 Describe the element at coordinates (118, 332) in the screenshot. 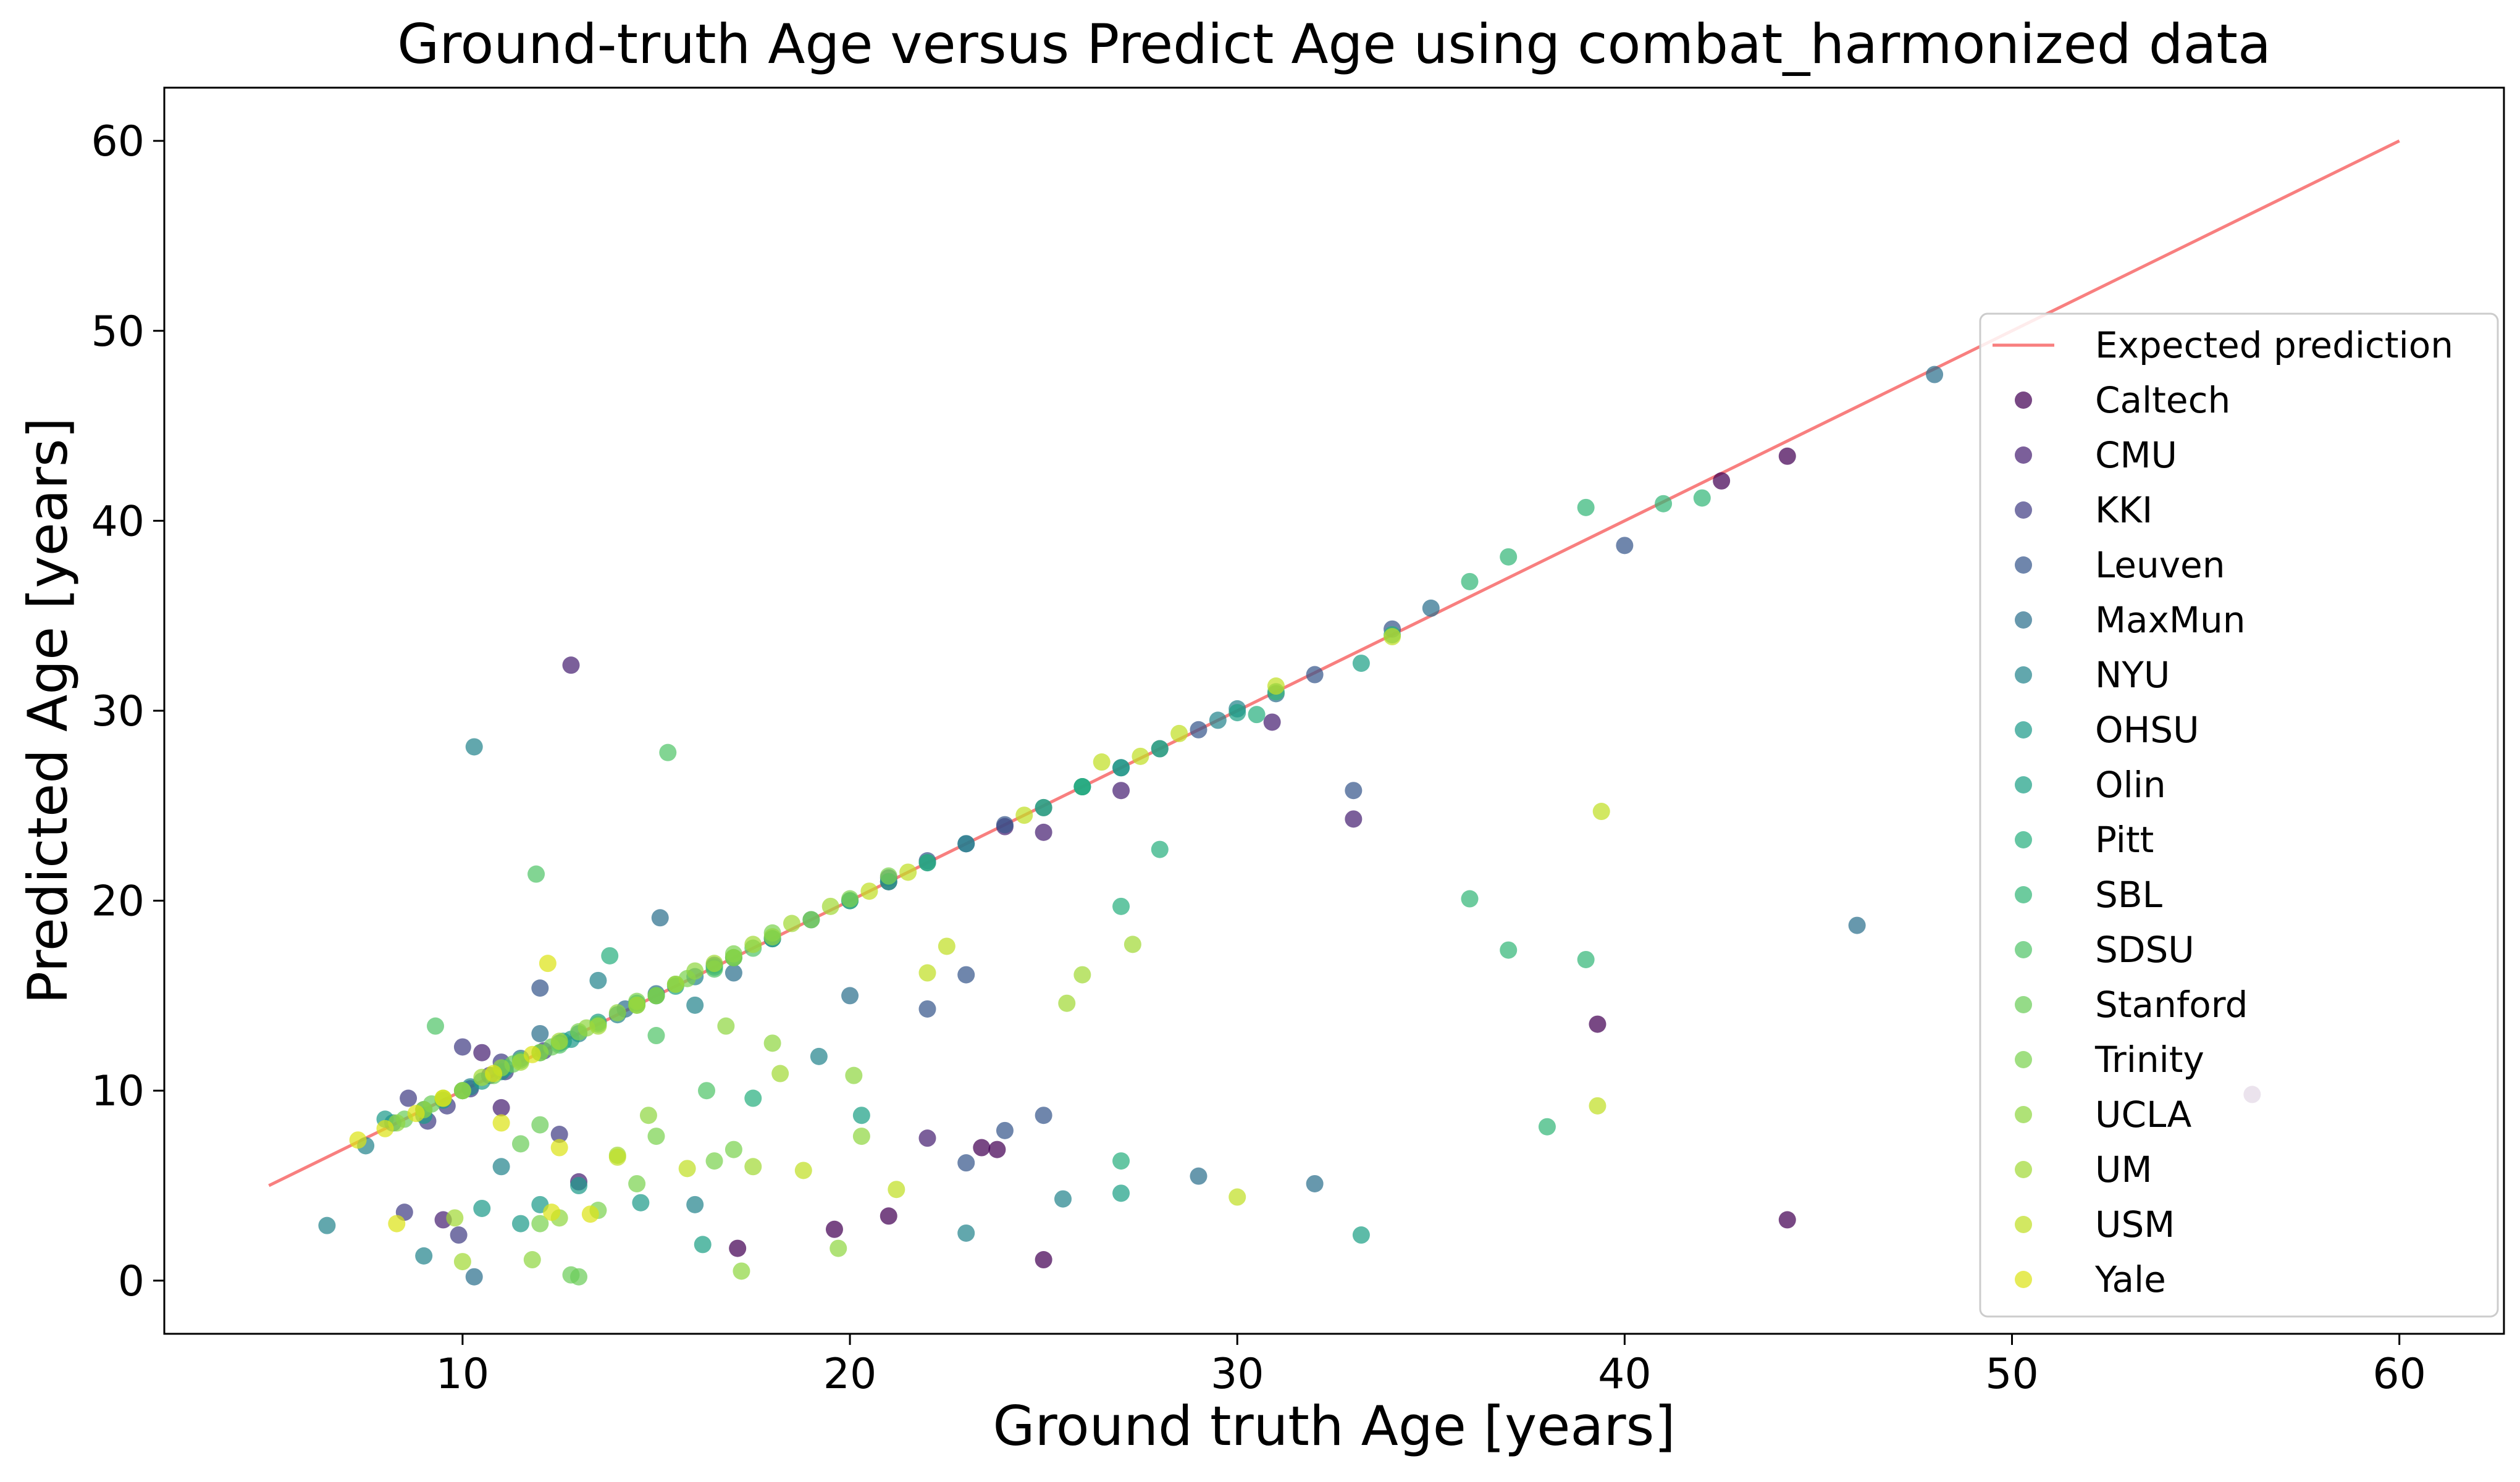

I see `y-tick-label: 50` at that location.